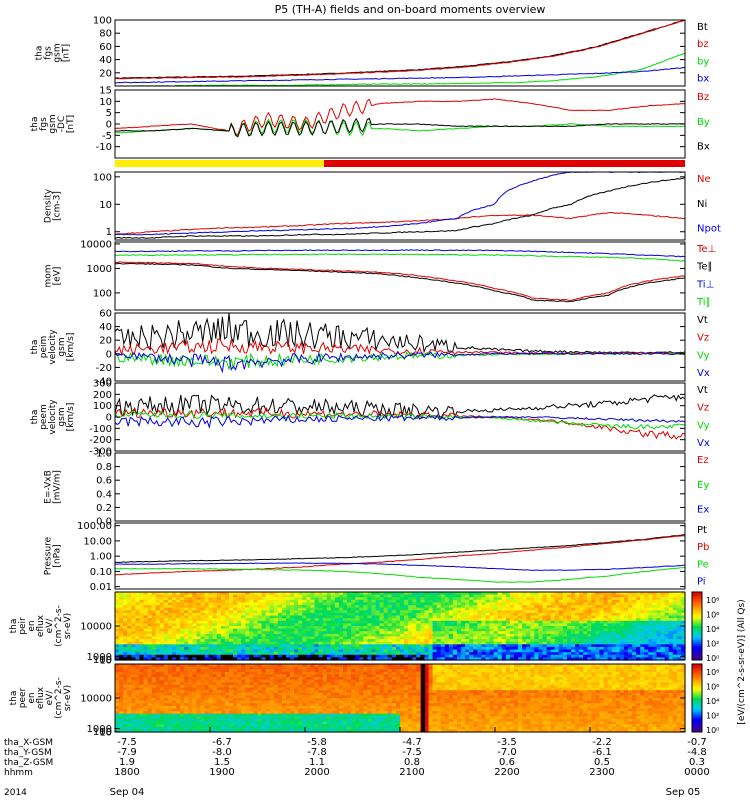 Image resolution: width=750 pixels, height=800 pixels. What do you see at coordinates (28, 763) in the screenshot?
I see `xaxis-row-label: tha_Z-GSM` at bounding box center [28, 763].